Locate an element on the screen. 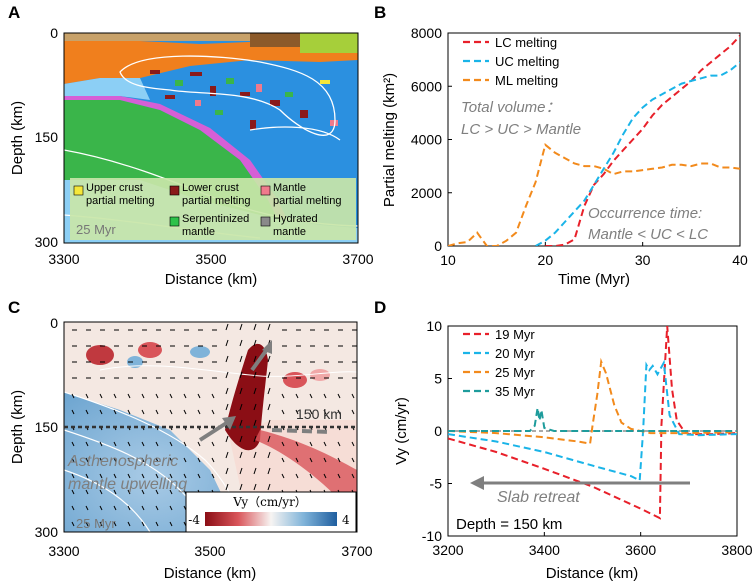 The width and height of the screenshot is (754, 588). c-annotation-line1: Asthenospheric is located at coordinates (122, 461).